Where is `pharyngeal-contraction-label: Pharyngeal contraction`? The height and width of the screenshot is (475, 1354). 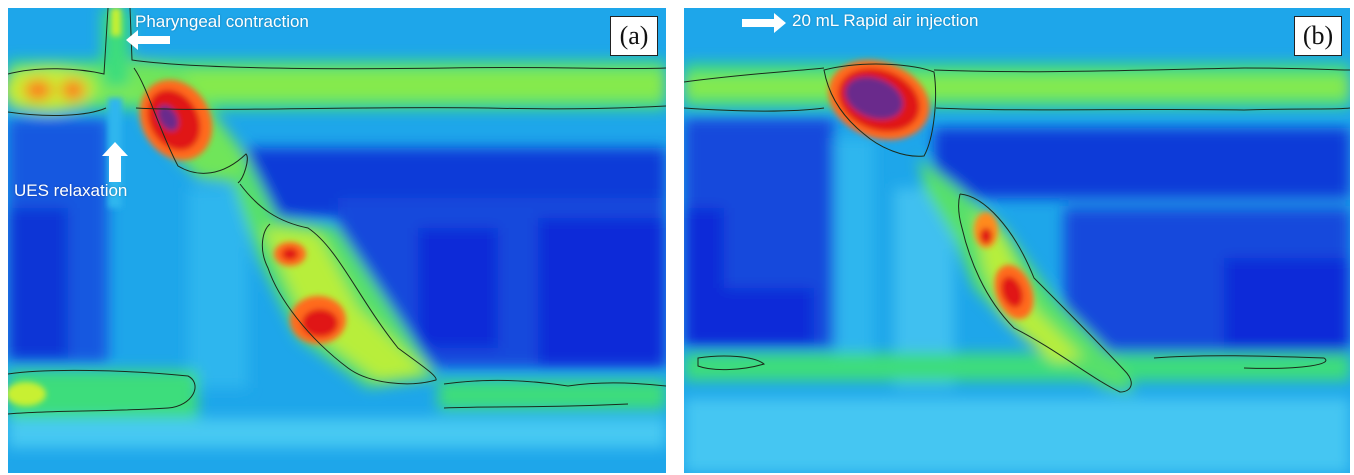
pharyngeal-contraction-label: Pharyngeal contraction is located at coordinates (222, 21).